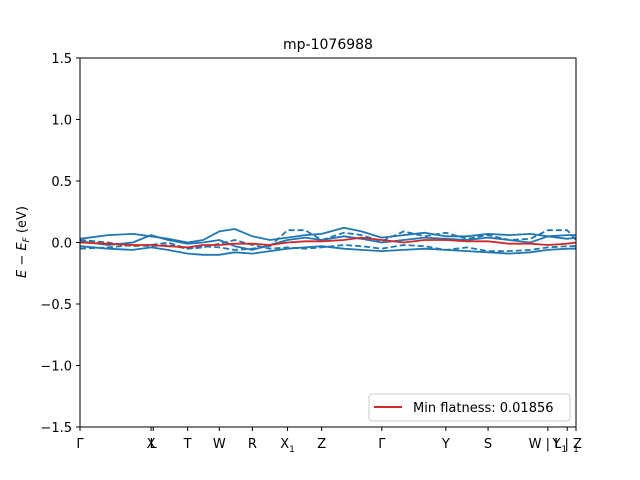 This screenshot has width=640, height=480. What do you see at coordinates (287, 446) in the screenshot?
I see `x-tick-label-6: X1` at bounding box center [287, 446].